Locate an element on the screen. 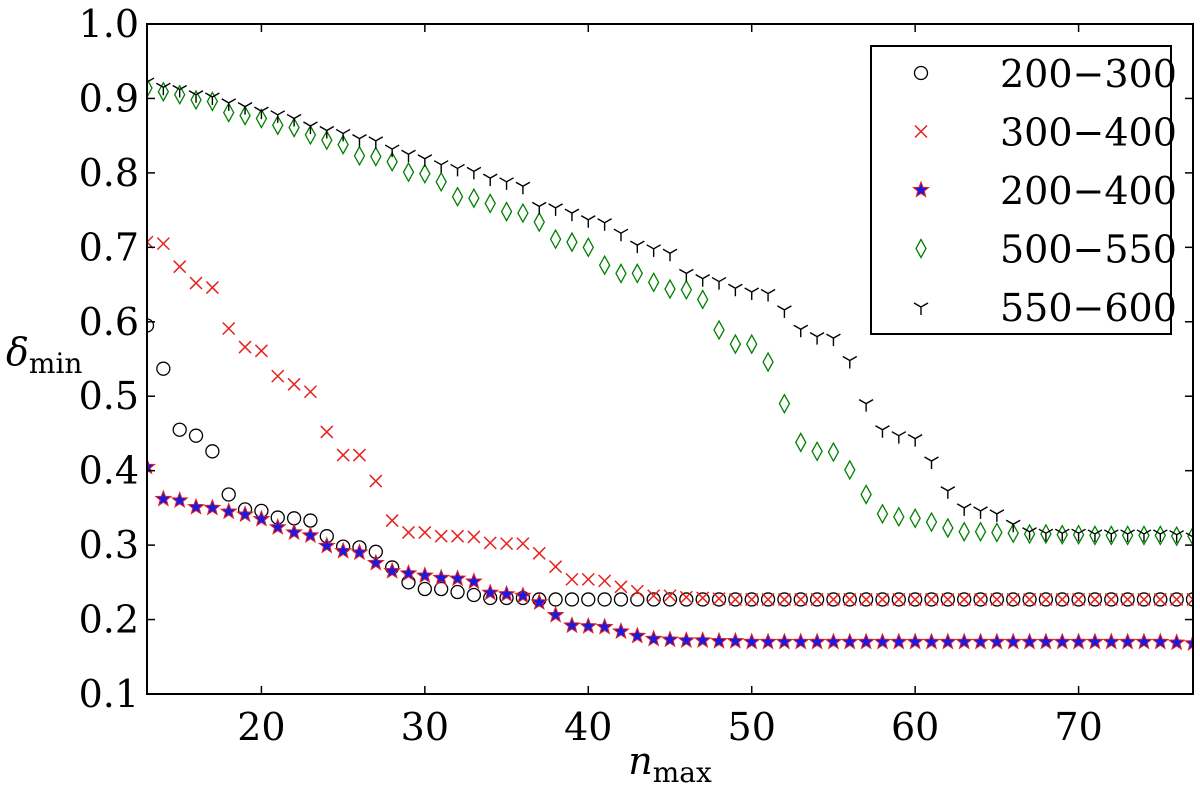  y-axis-label: δmin is located at coordinates (44, 355).